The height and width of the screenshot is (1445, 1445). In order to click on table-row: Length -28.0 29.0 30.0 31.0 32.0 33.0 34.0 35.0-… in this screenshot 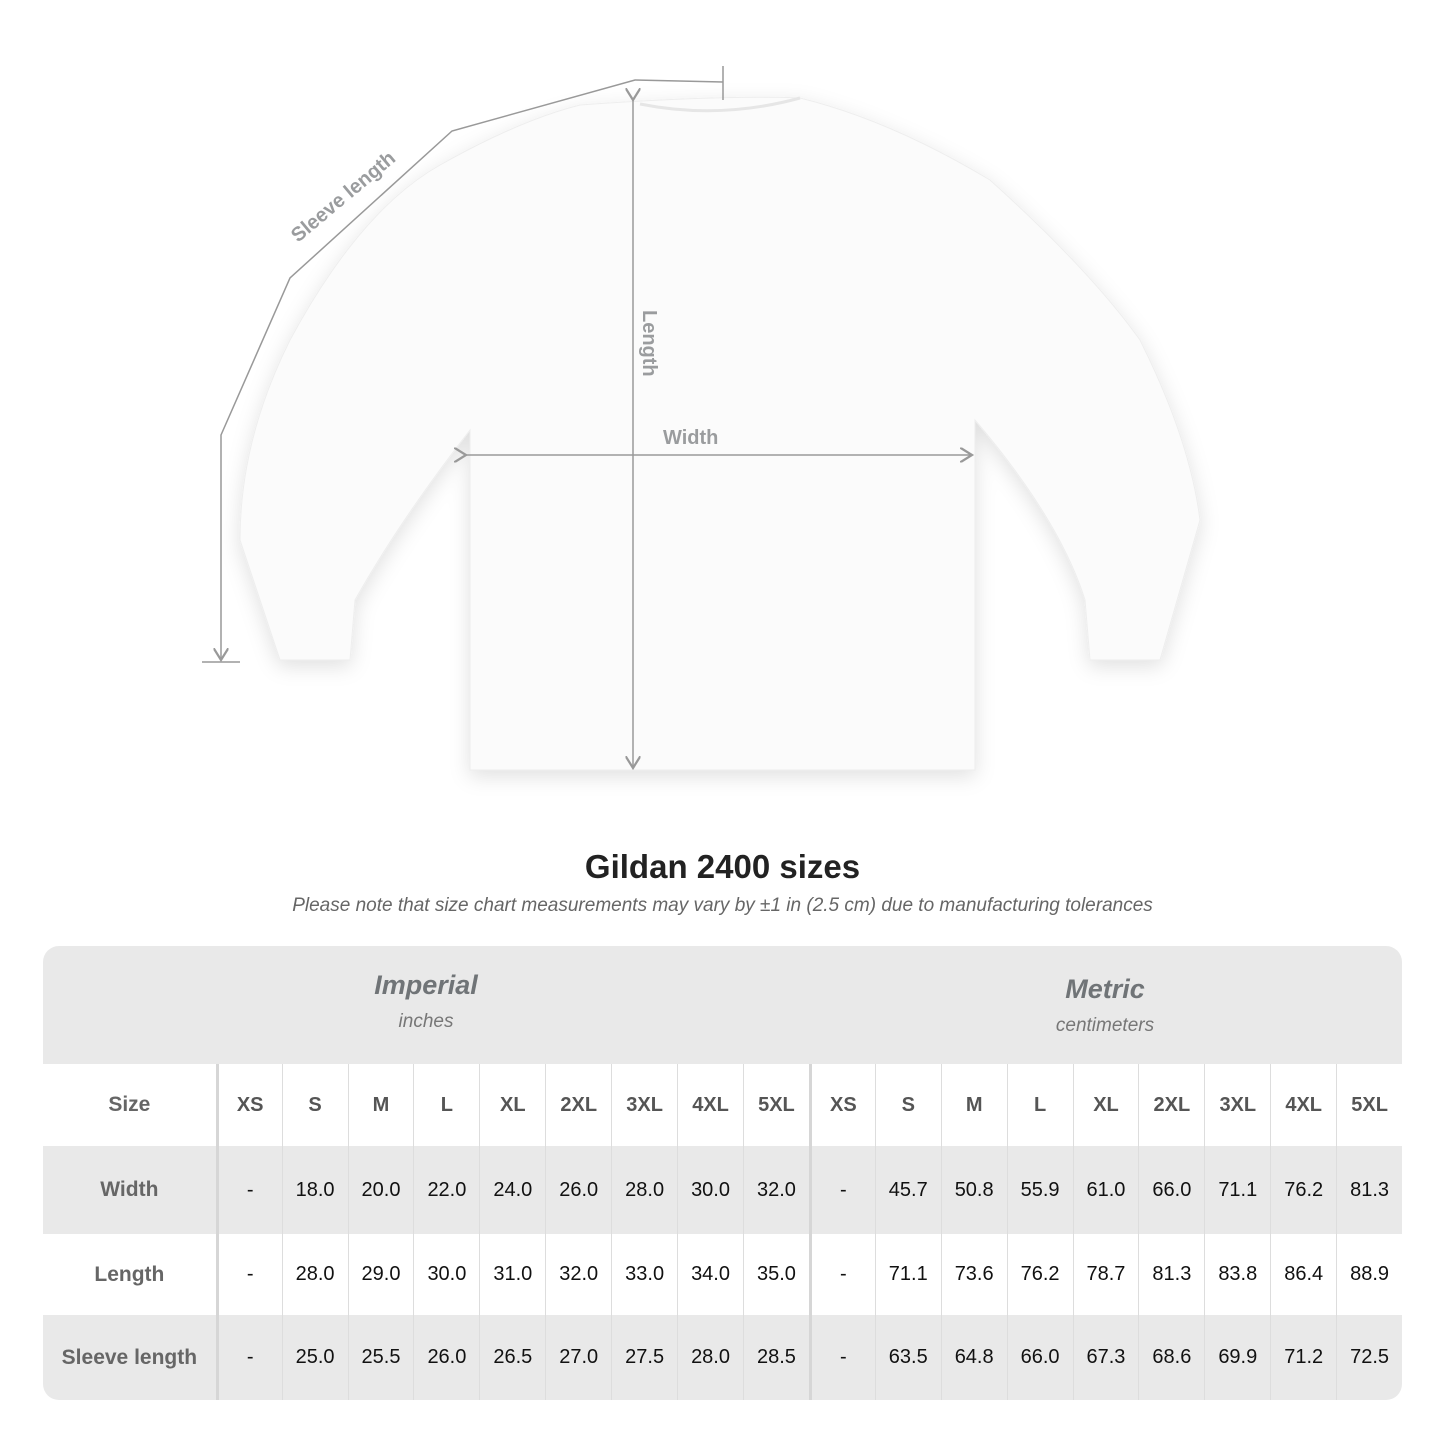, I will do `click(722, 1274)`.